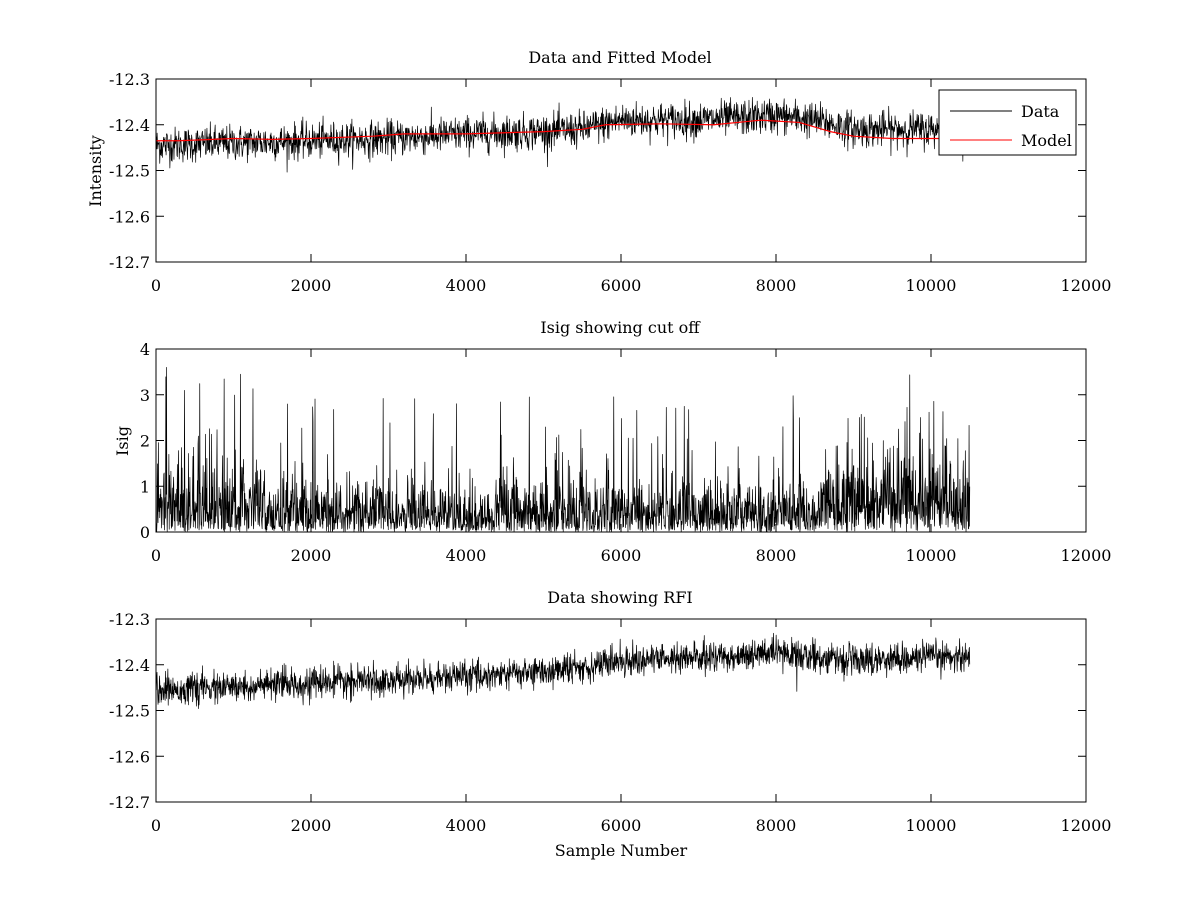 This screenshot has width=1200, height=900. I want to click on x-tick-label-3-2: 4000, so click(466, 825).